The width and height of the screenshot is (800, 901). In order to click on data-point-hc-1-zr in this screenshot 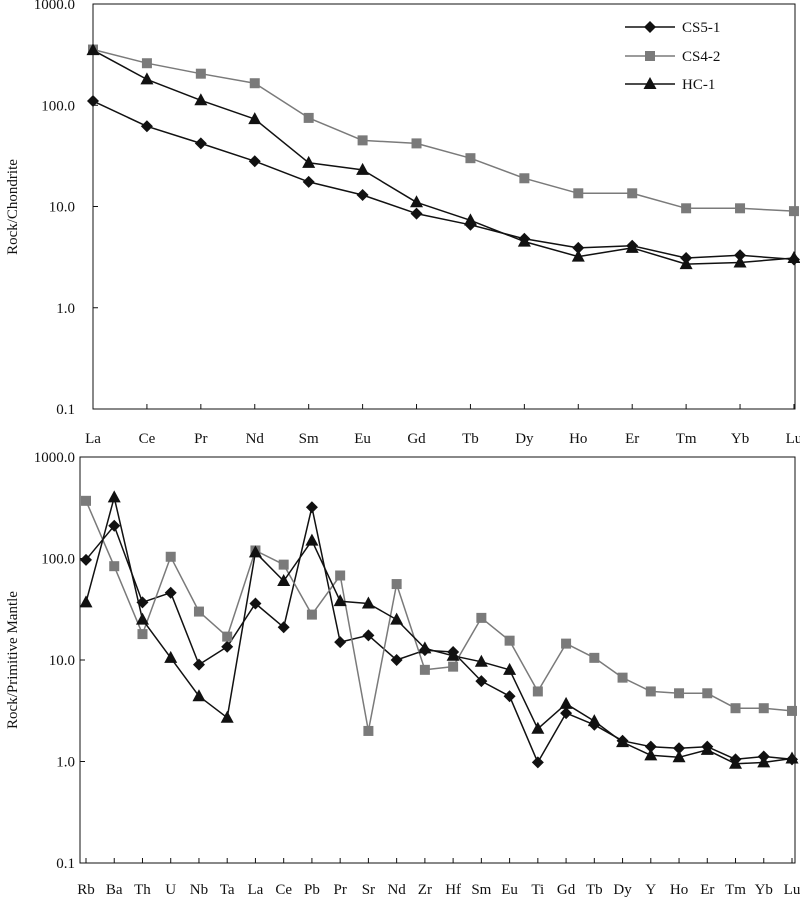, I will do `click(425, 647)`.